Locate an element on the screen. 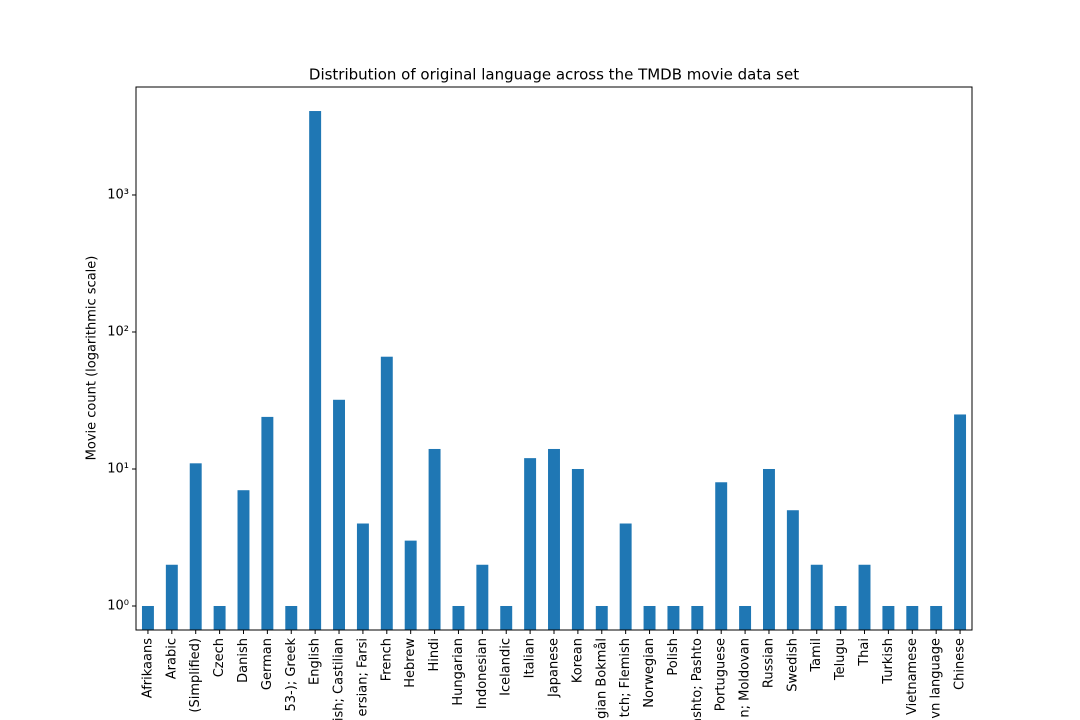 This screenshot has width=1080, height=720. x-tick-label: Indonesian is located at coordinates (482, 673).